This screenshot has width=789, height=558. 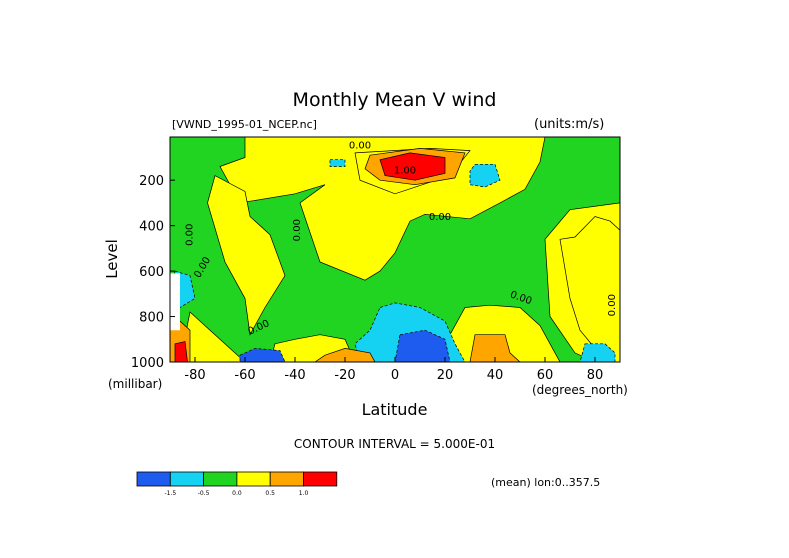 What do you see at coordinates (495, 375) in the screenshot?
I see `x-tick-label: 40` at bounding box center [495, 375].